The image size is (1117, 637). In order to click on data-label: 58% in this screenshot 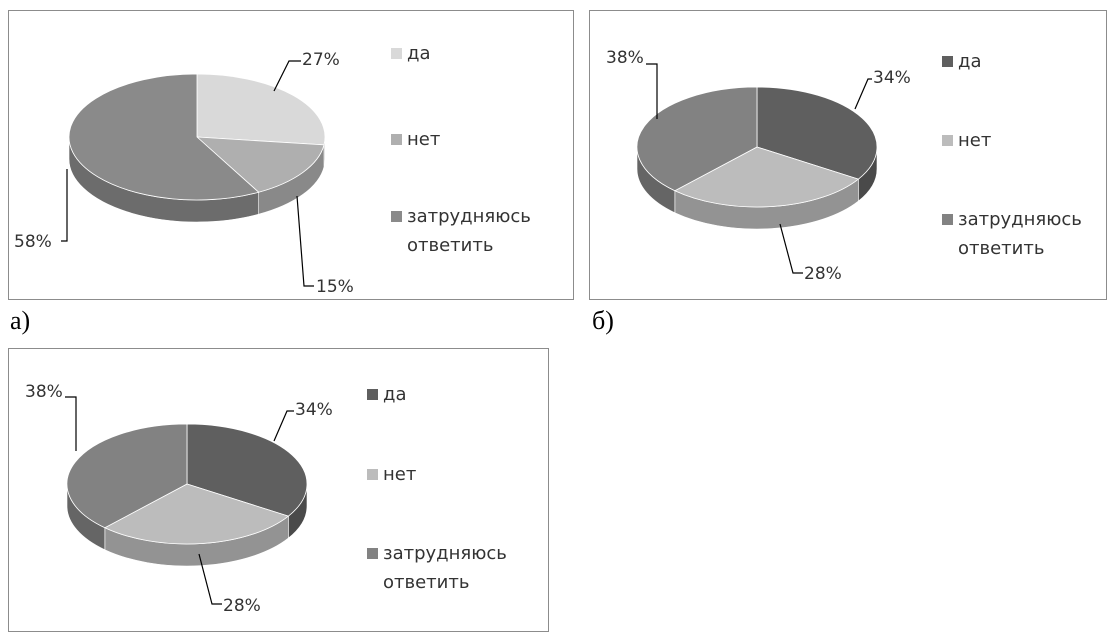, I will do `click(33, 242)`.